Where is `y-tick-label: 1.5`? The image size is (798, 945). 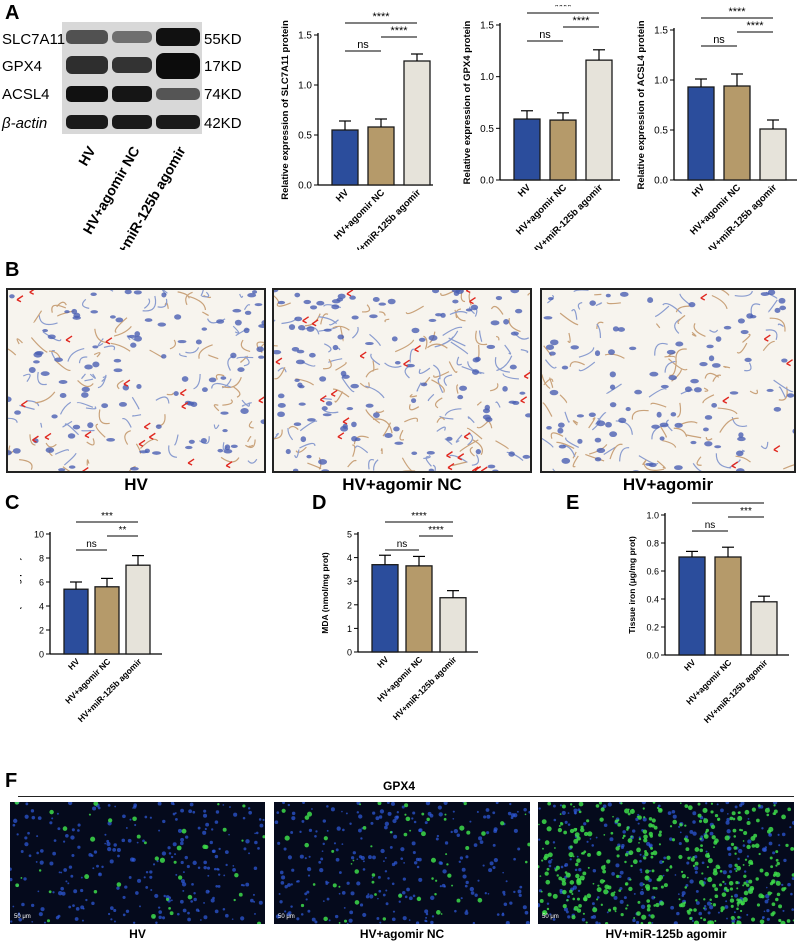 y-tick-label: 1.5 is located at coordinates (487, 26).